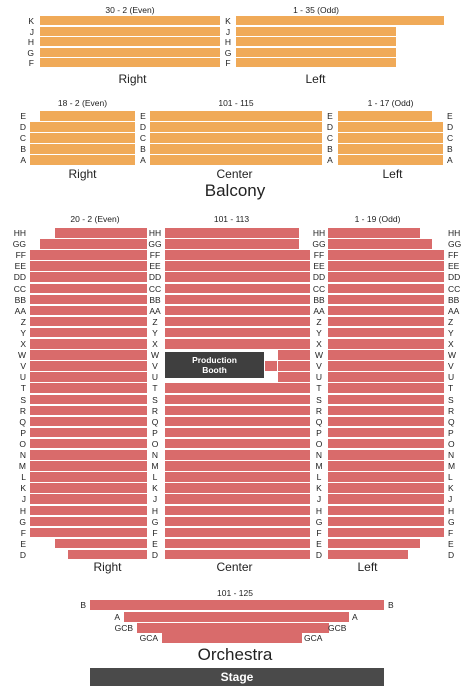 This screenshot has height=699, width=474. I want to click on booth-line-2: Booth, so click(214, 370).